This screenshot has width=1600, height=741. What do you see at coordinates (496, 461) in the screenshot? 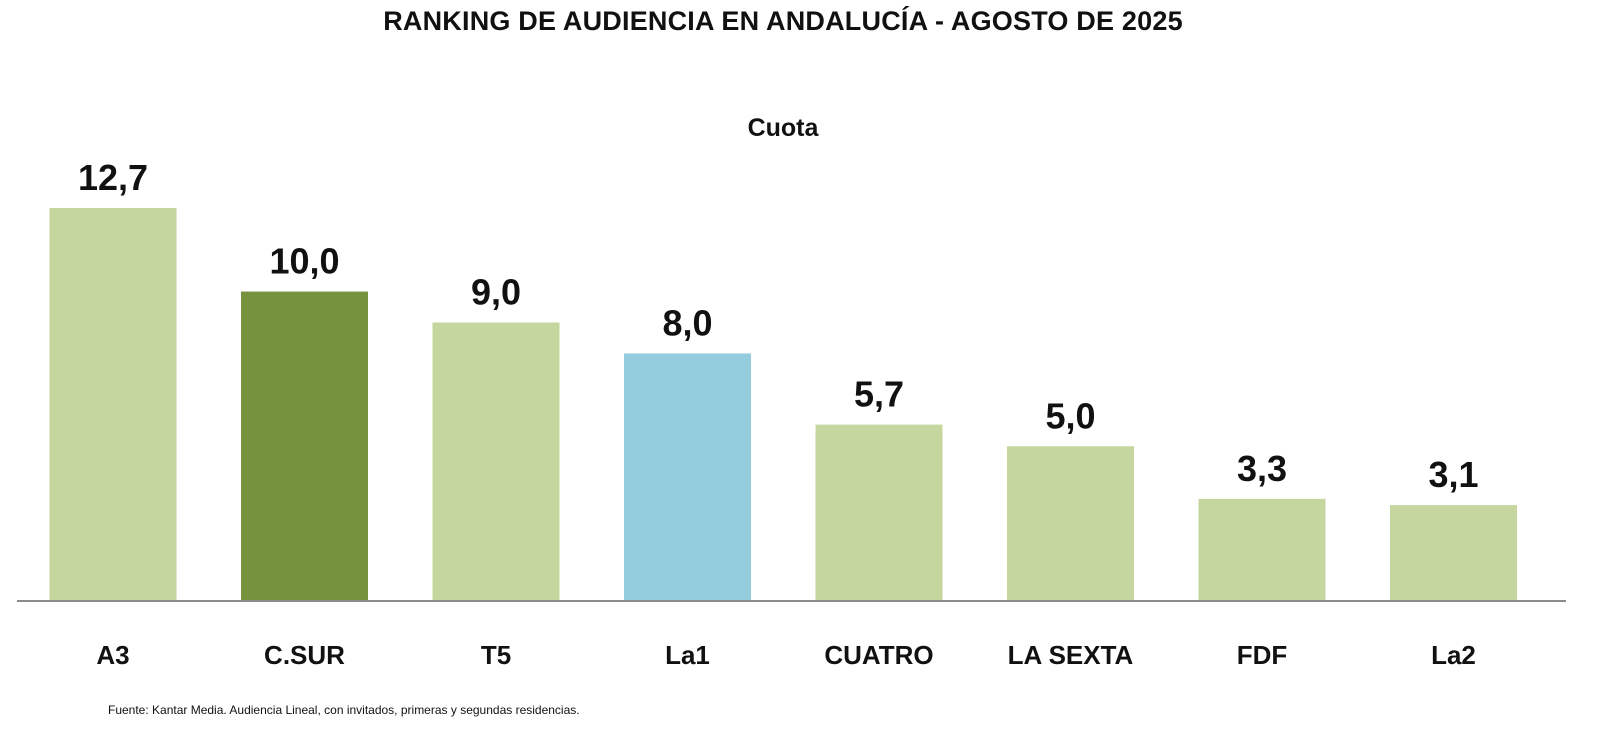
I see `bar-t5` at bounding box center [496, 461].